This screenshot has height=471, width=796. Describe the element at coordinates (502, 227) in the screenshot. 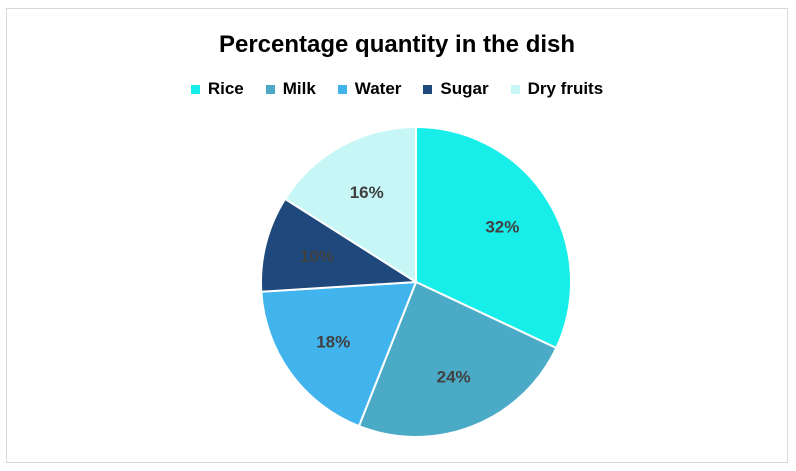

I see `data-label-rice: 32%` at that location.